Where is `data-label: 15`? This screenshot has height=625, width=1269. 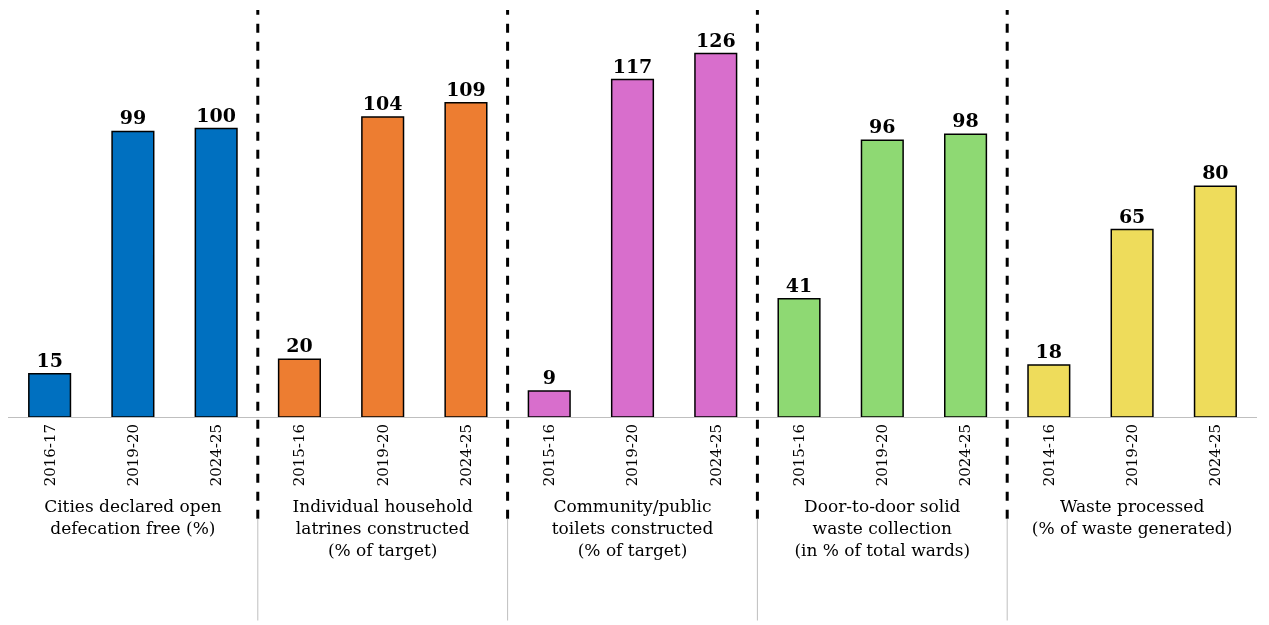
data-label: 15 is located at coordinates (49, 359).